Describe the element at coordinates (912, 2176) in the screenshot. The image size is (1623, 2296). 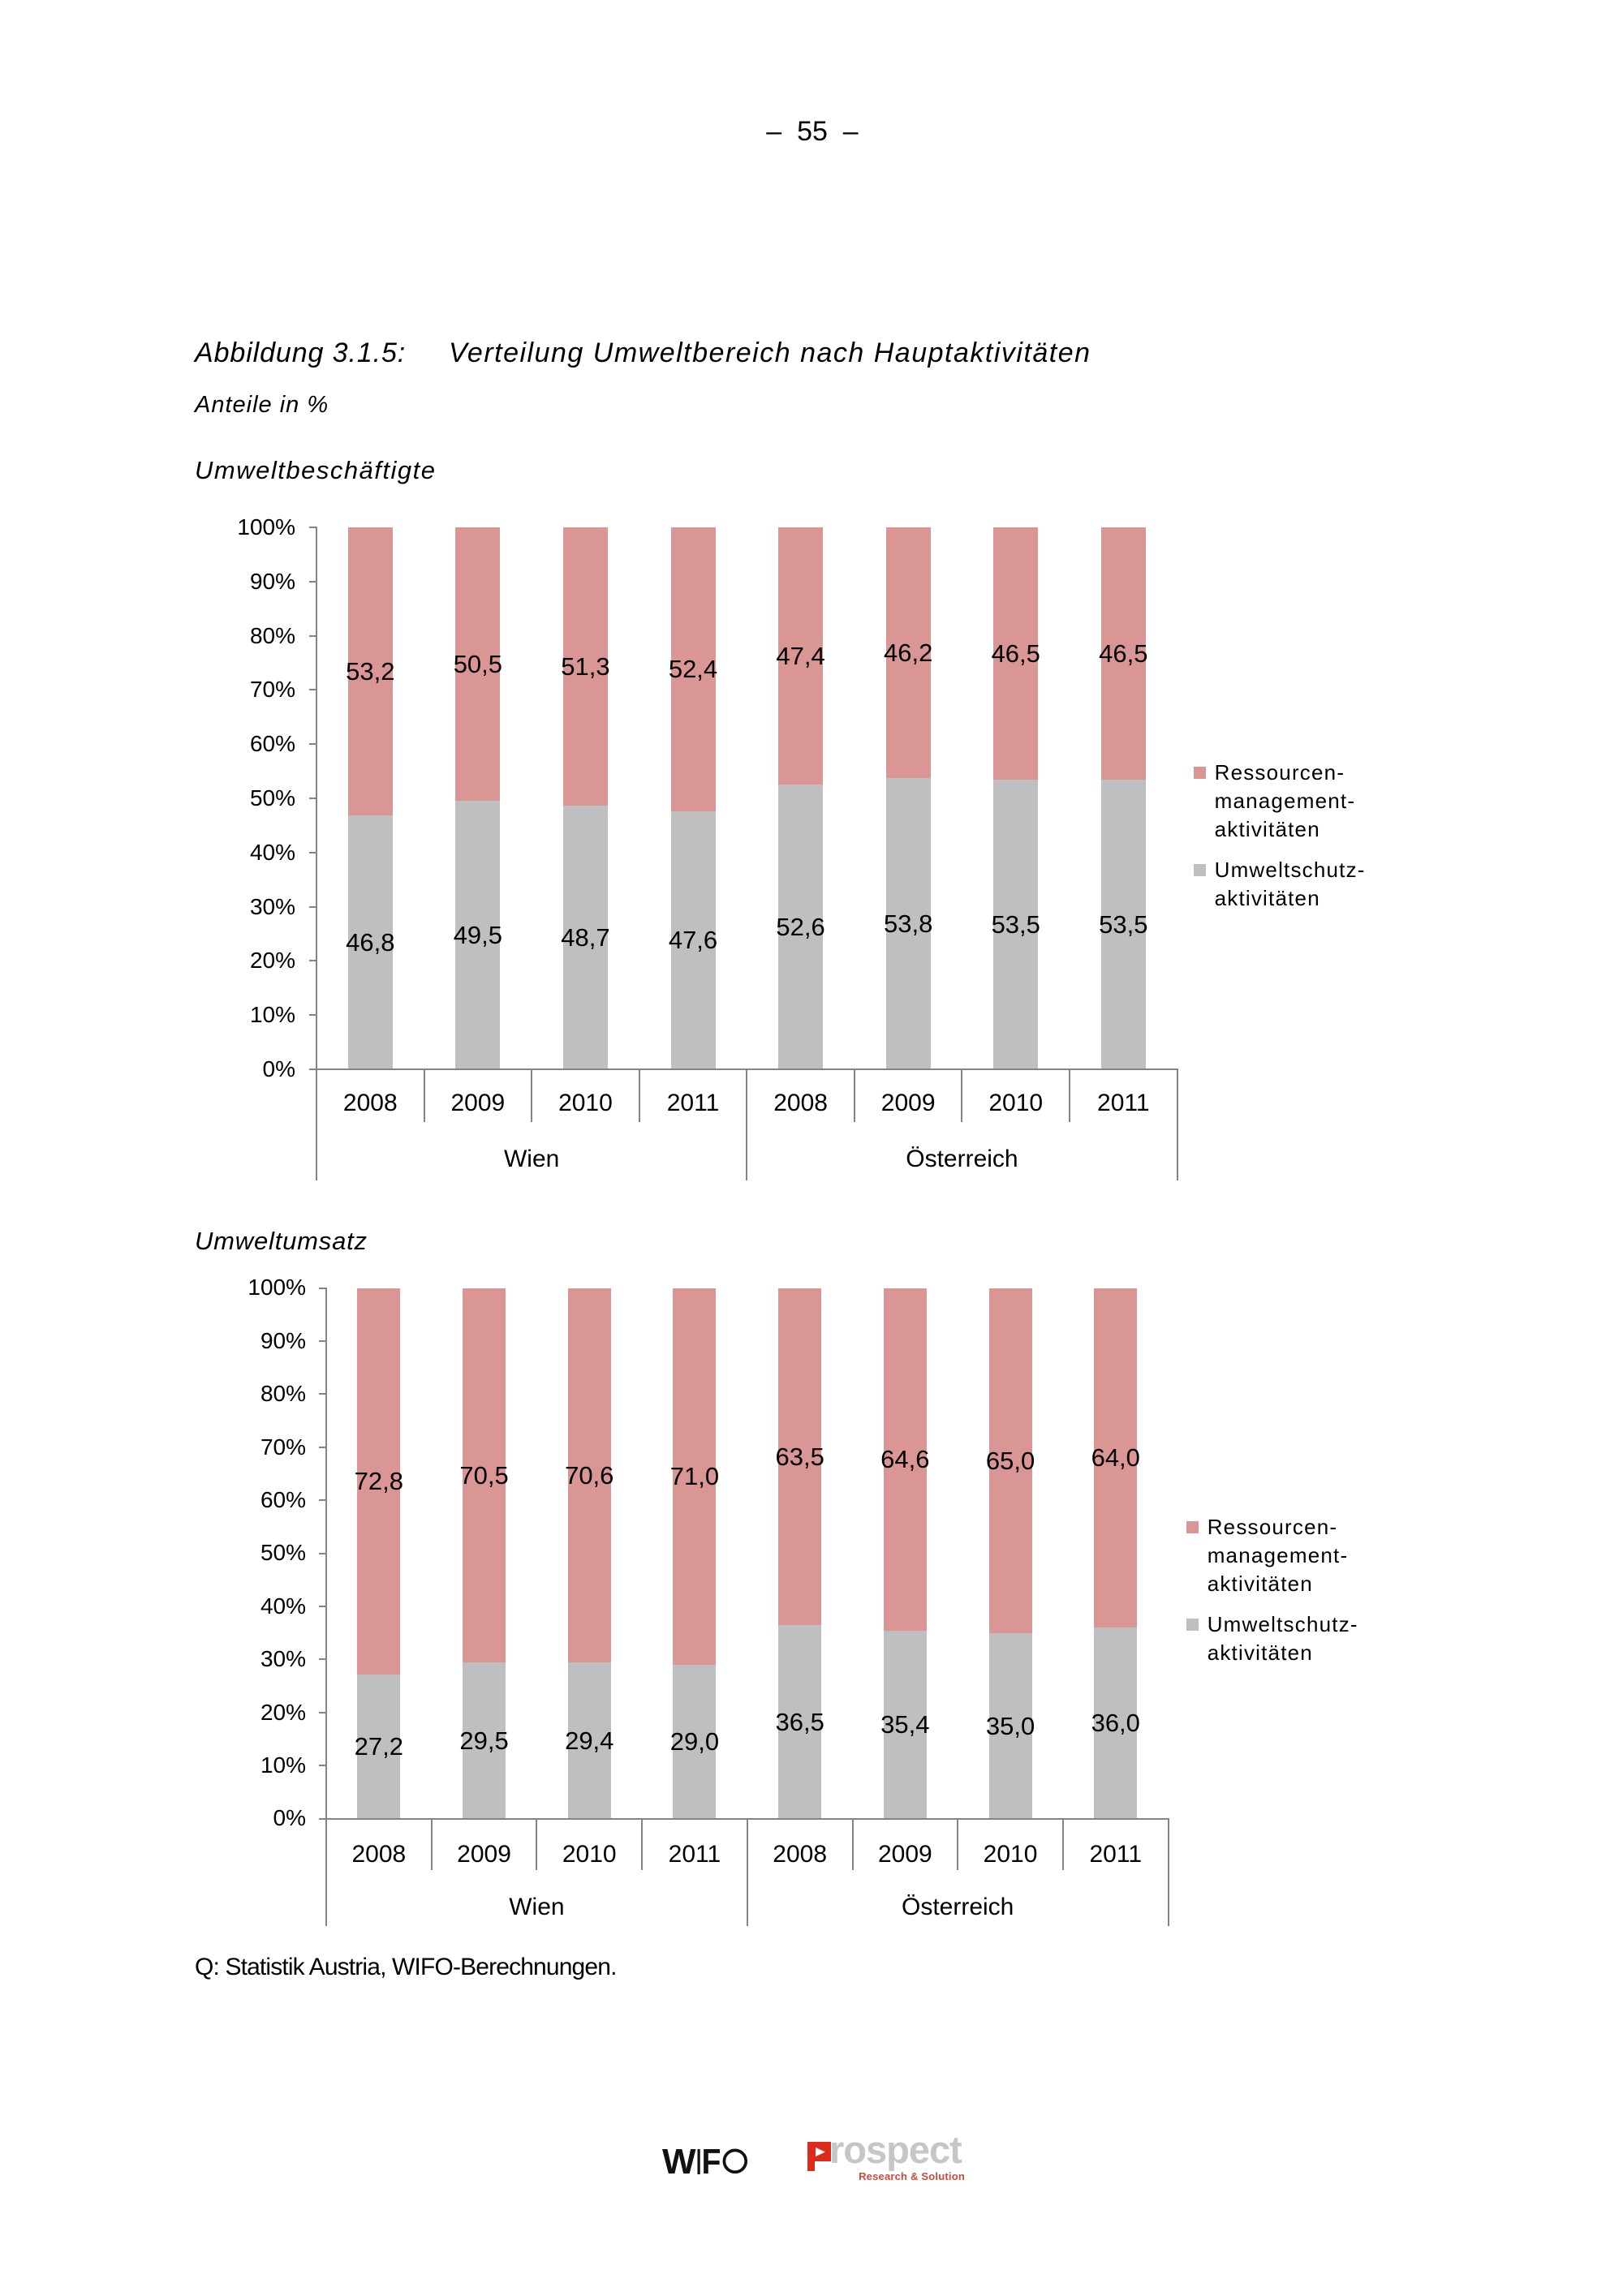
I see `svg-text: Research & Solution` at that location.